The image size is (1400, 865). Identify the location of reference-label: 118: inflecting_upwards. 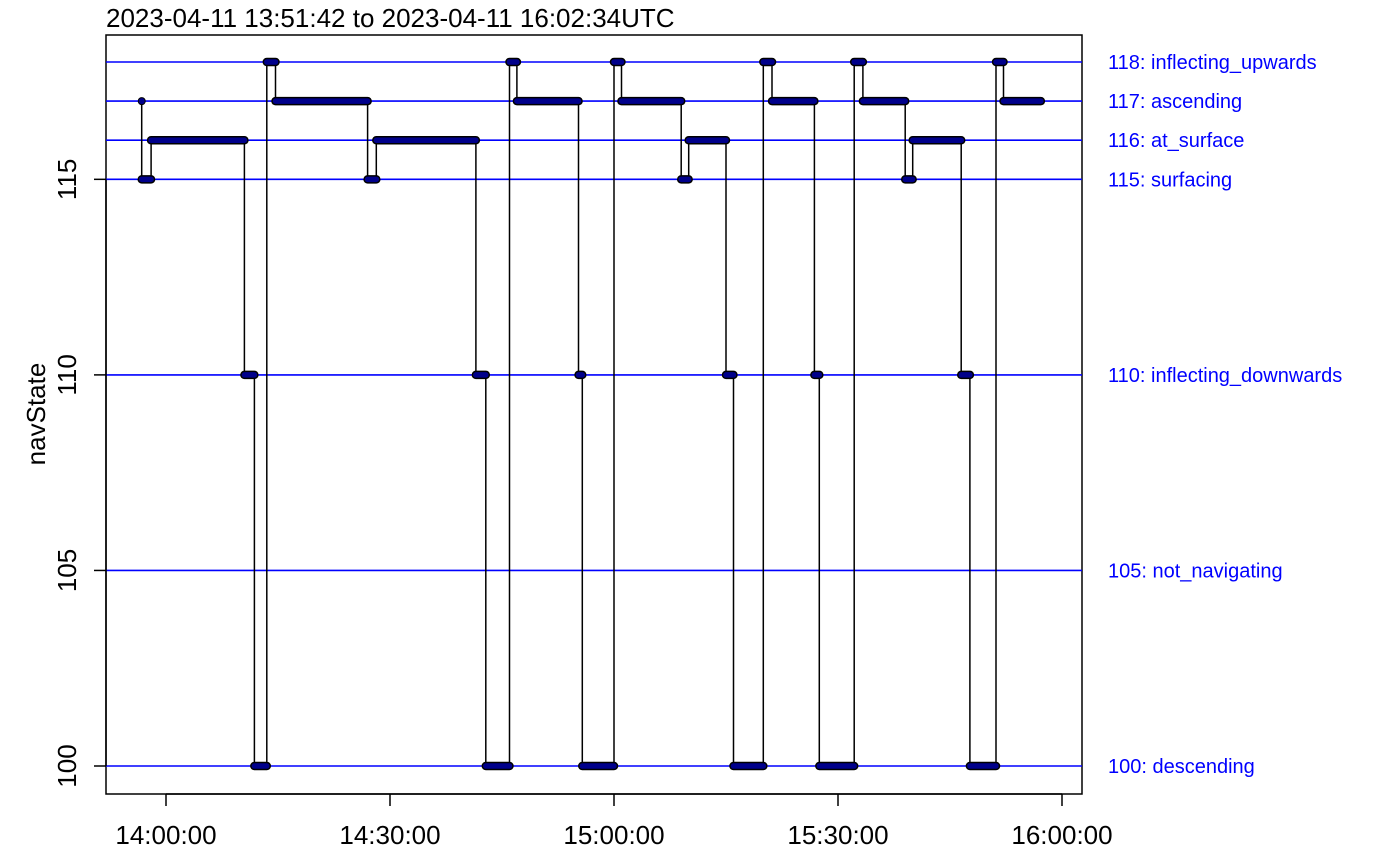
(1212, 63).